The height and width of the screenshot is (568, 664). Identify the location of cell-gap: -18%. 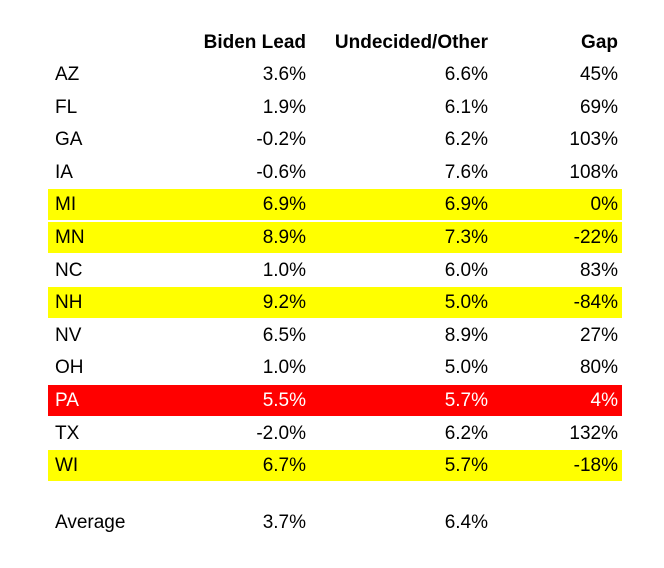
(595, 465).